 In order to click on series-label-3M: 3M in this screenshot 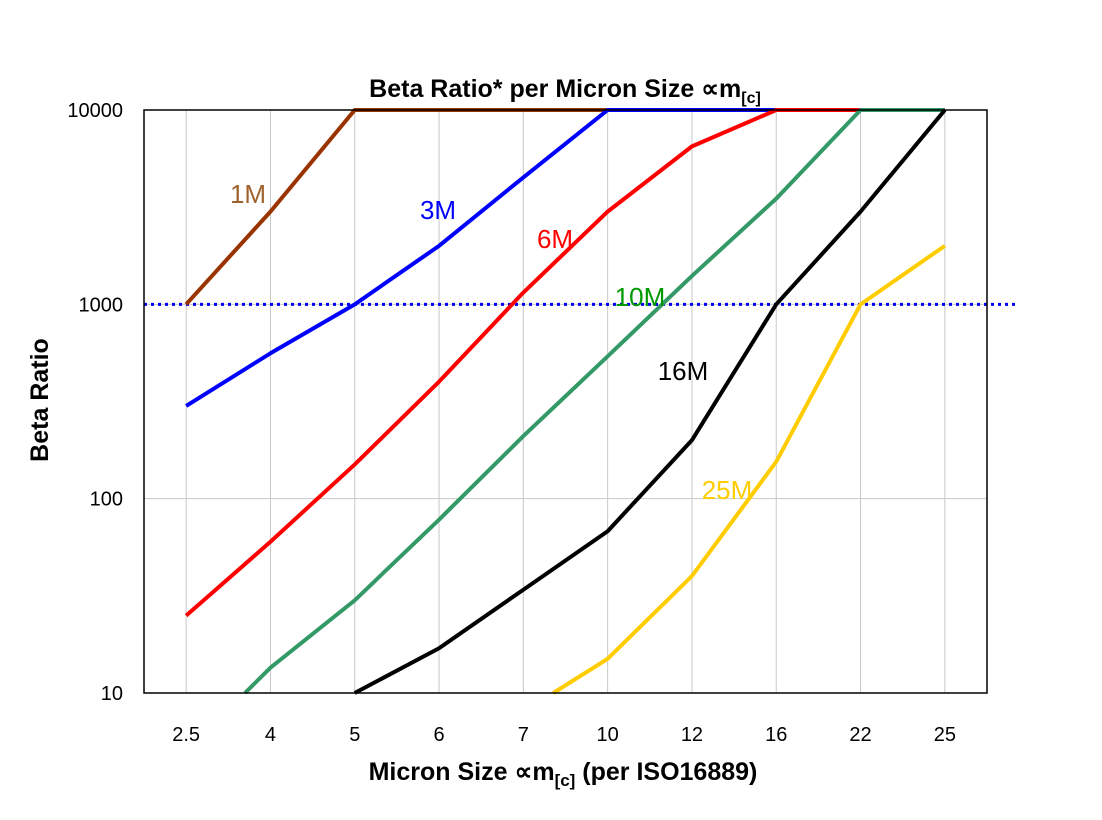, I will do `click(438, 210)`.